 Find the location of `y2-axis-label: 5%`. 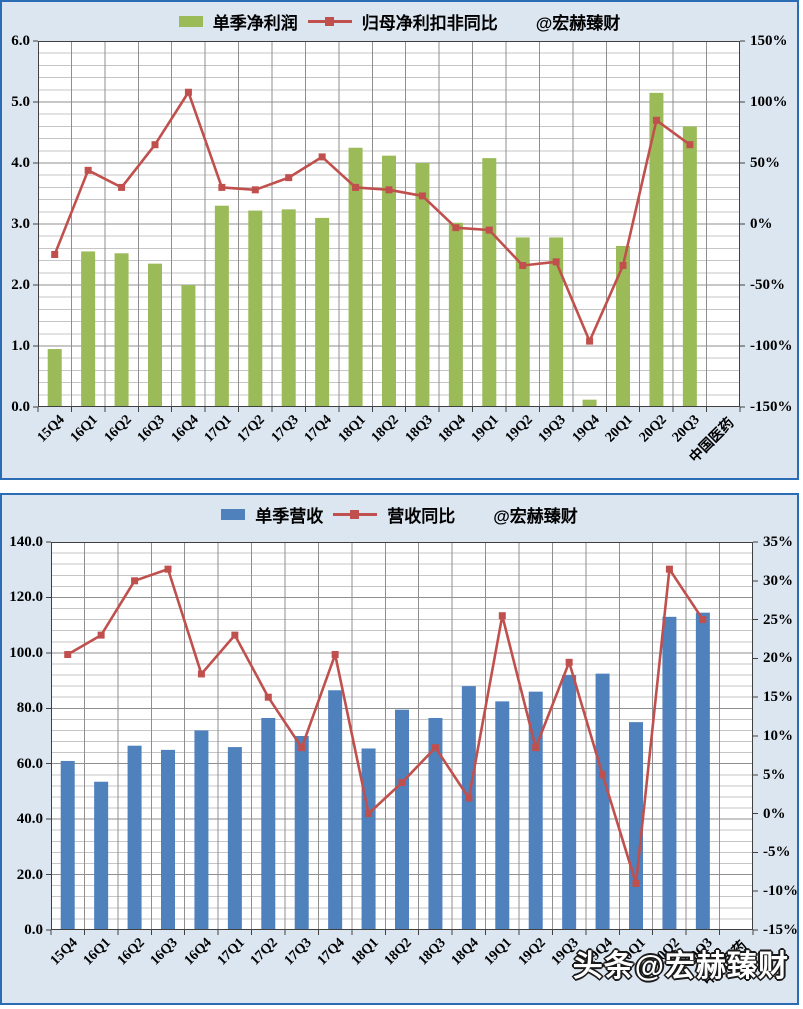

y2-axis-label: 5% is located at coordinates (774, 774).